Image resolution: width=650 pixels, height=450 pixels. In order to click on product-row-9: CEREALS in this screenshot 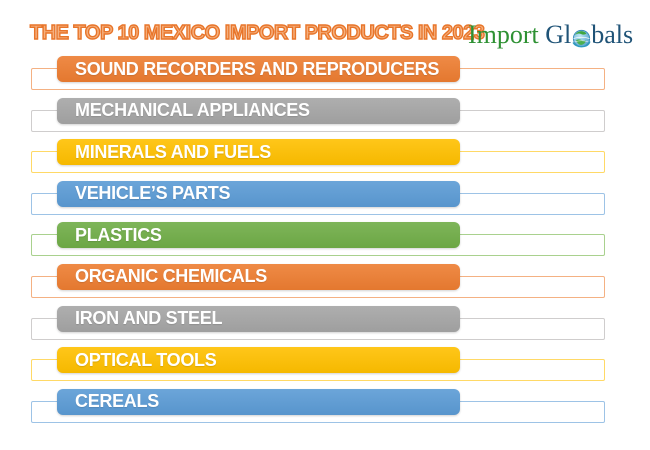, I will do `click(318, 405)`.